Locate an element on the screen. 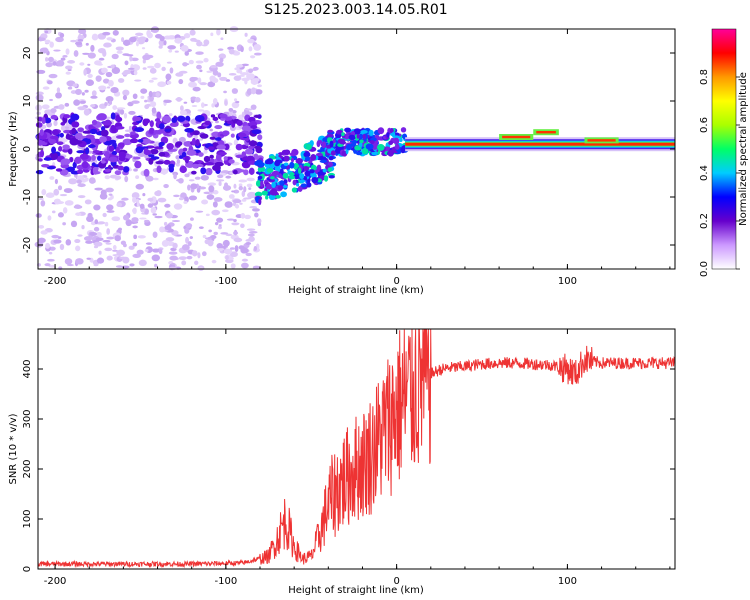 The width and height of the screenshot is (750, 600). spectrogram-x-tick-label: 100 is located at coordinates (567, 281).